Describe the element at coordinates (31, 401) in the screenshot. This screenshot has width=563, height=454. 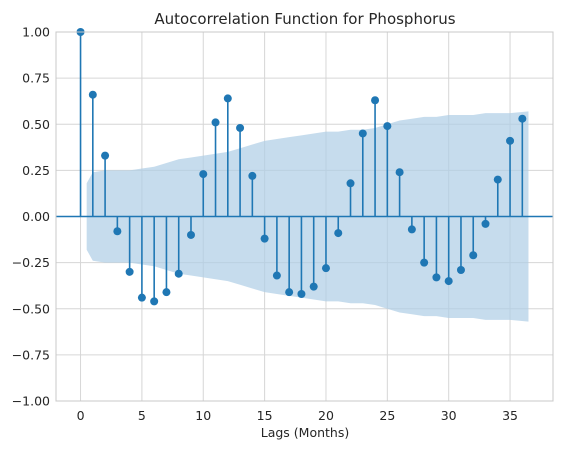
I see `y-tick-label: −1.00` at that location.